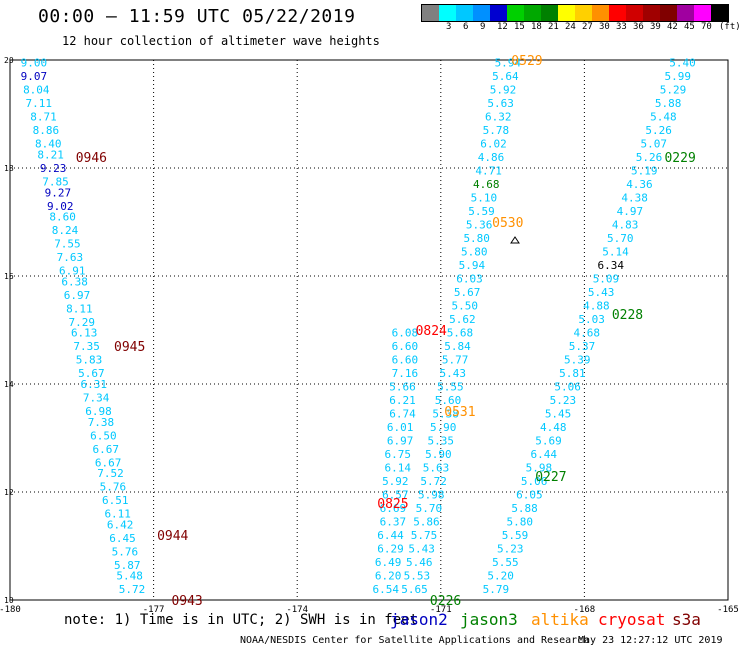  I want to click on wave-height-value: 6.01, so click(400, 427).